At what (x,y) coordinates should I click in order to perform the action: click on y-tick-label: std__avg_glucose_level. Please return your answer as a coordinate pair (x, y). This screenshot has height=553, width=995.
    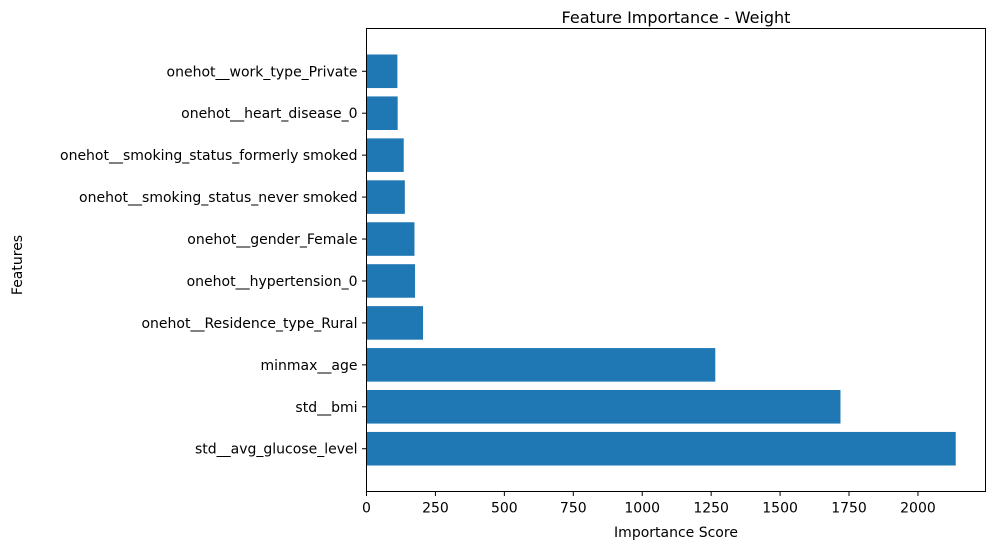
    Looking at the image, I should click on (276, 450).